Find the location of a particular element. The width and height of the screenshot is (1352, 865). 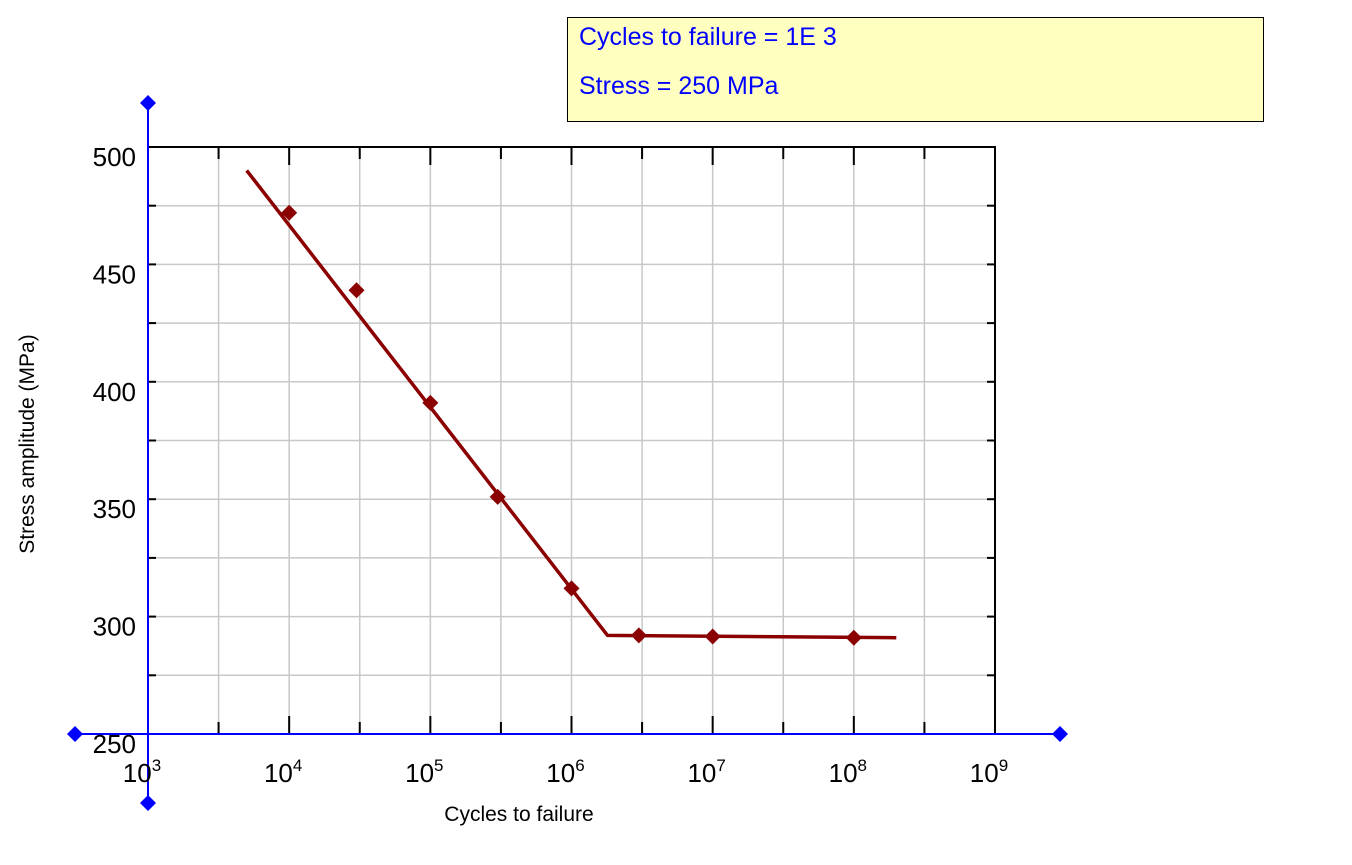

y-tick-label: 400 is located at coordinates (114, 392).